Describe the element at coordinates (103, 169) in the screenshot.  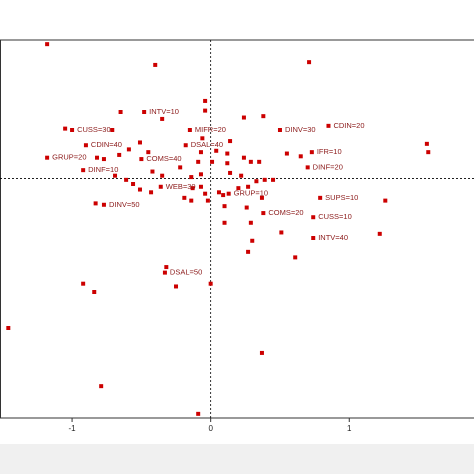
I see `point-label: DINF=10` at that location.